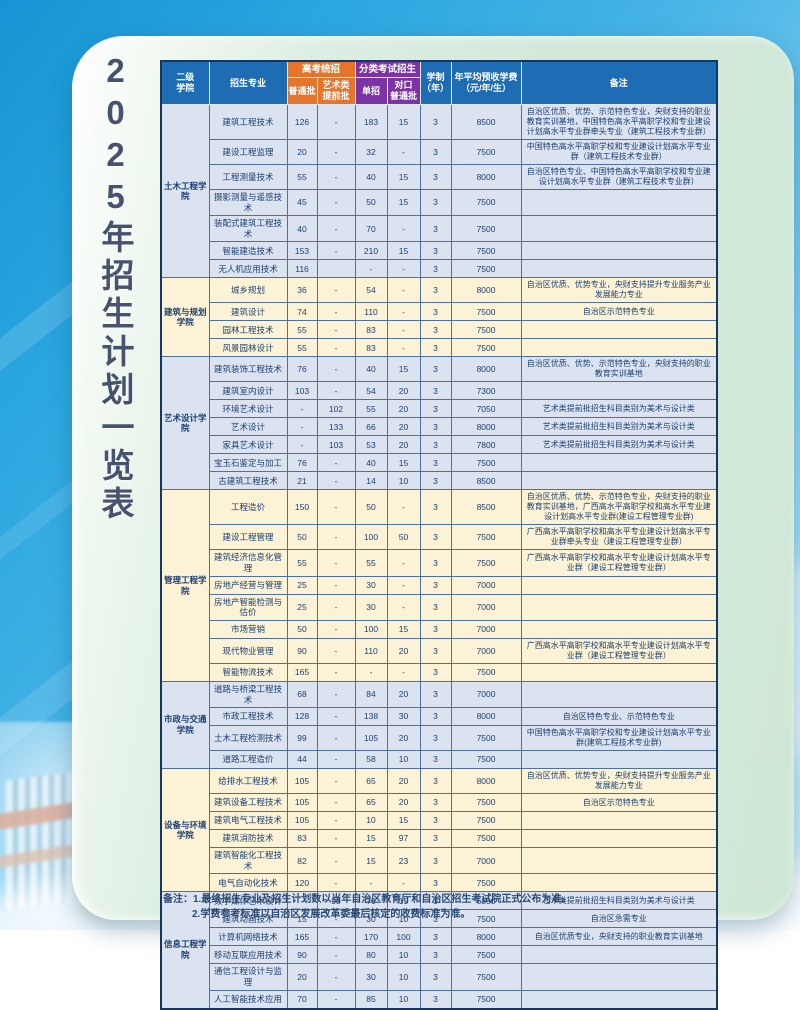 The height and width of the screenshot is (1010, 800). What do you see at coordinates (371, 694) in the screenshot?
I see `danzhao-cell: 84` at bounding box center [371, 694].